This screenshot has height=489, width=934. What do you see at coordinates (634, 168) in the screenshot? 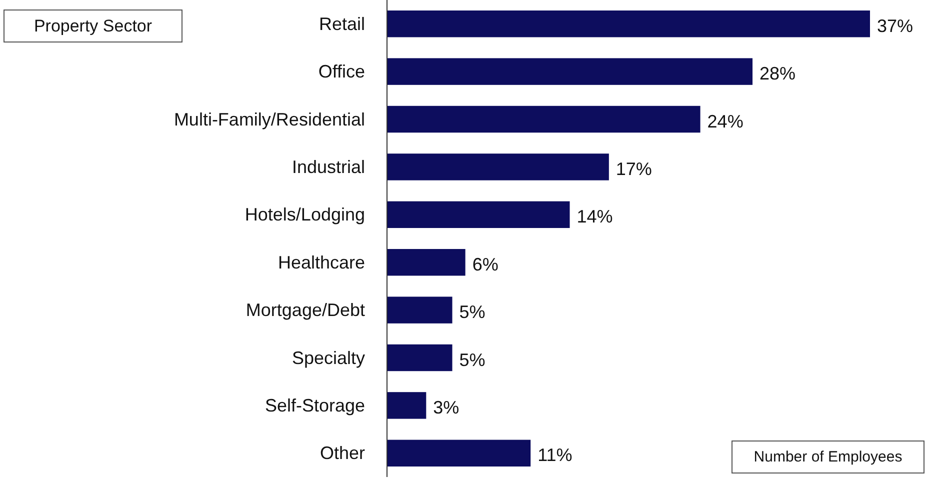
I see `data-label: 17%` at bounding box center [634, 168].